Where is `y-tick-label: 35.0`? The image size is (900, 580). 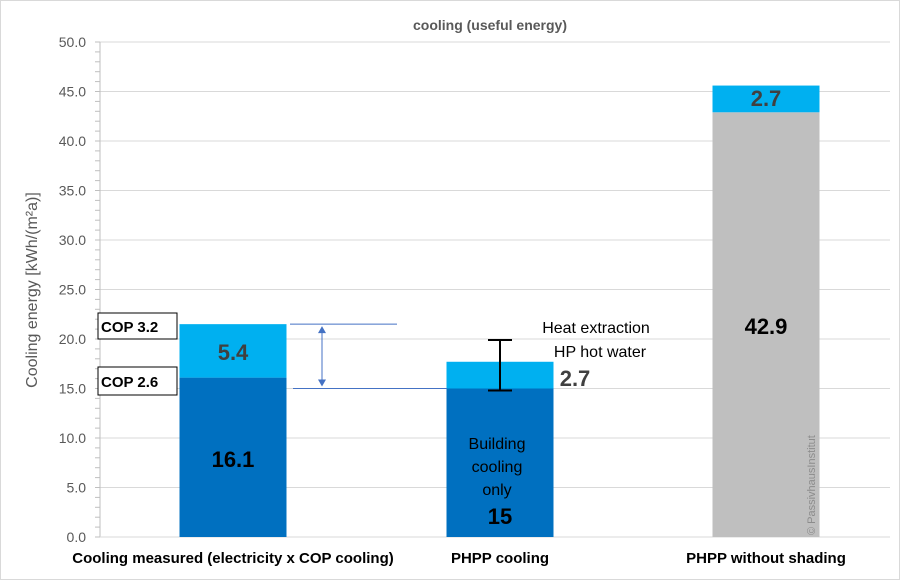
y-tick-label: 35.0 is located at coordinates (72, 191).